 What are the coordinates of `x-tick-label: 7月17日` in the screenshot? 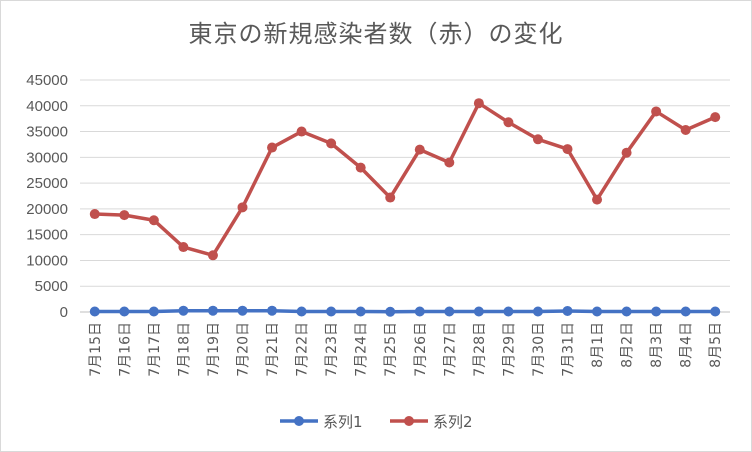 It's located at (155, 349).